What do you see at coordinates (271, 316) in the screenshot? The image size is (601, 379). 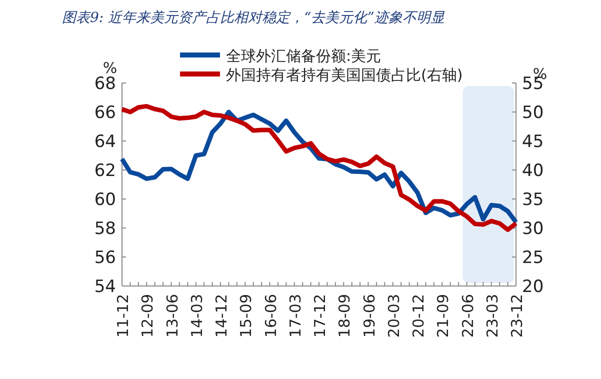 I see `x-tick-label: 16-06` at bounding box center [271, 316].